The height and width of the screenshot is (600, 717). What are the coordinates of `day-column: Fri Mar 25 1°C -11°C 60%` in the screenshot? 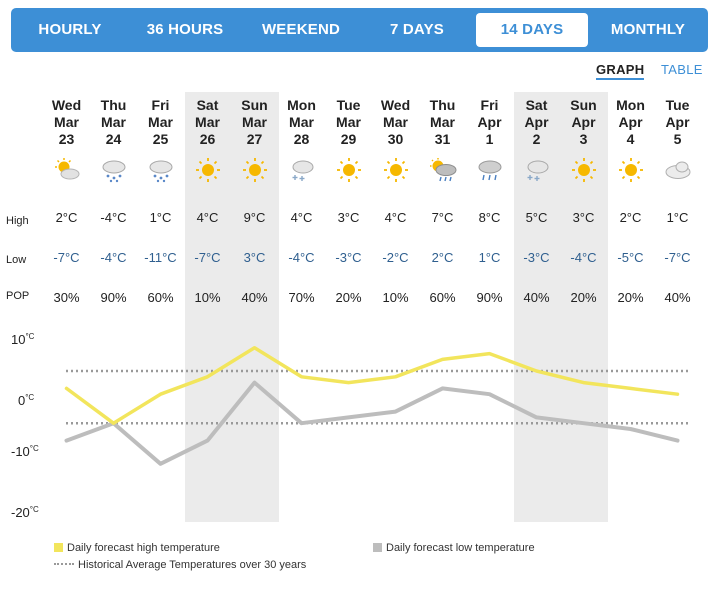 It's located at (160, 201).